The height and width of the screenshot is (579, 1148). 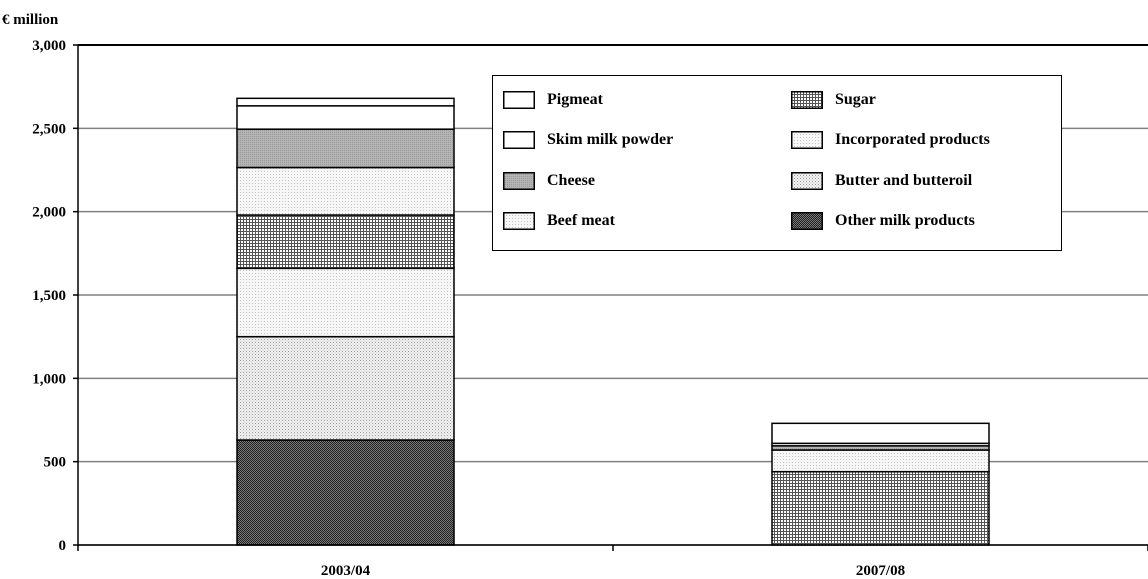 I want to click on legend-item-cheese: Cheese, so click(x=549, y=181).